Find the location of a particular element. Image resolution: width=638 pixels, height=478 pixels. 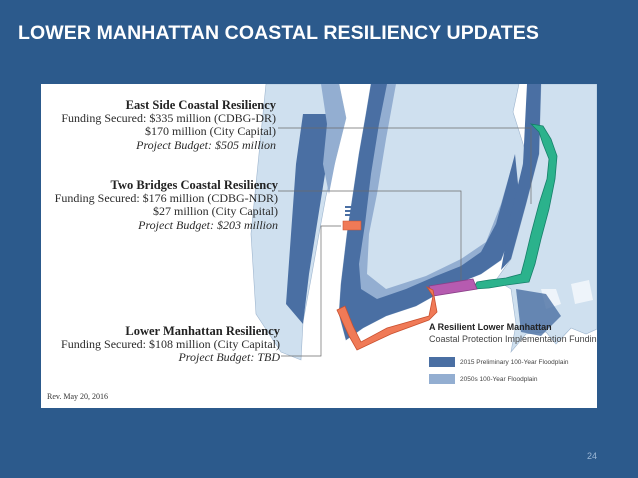

legend-title: A Resilient Lower Manhattan is located at coordinates (490, 327).